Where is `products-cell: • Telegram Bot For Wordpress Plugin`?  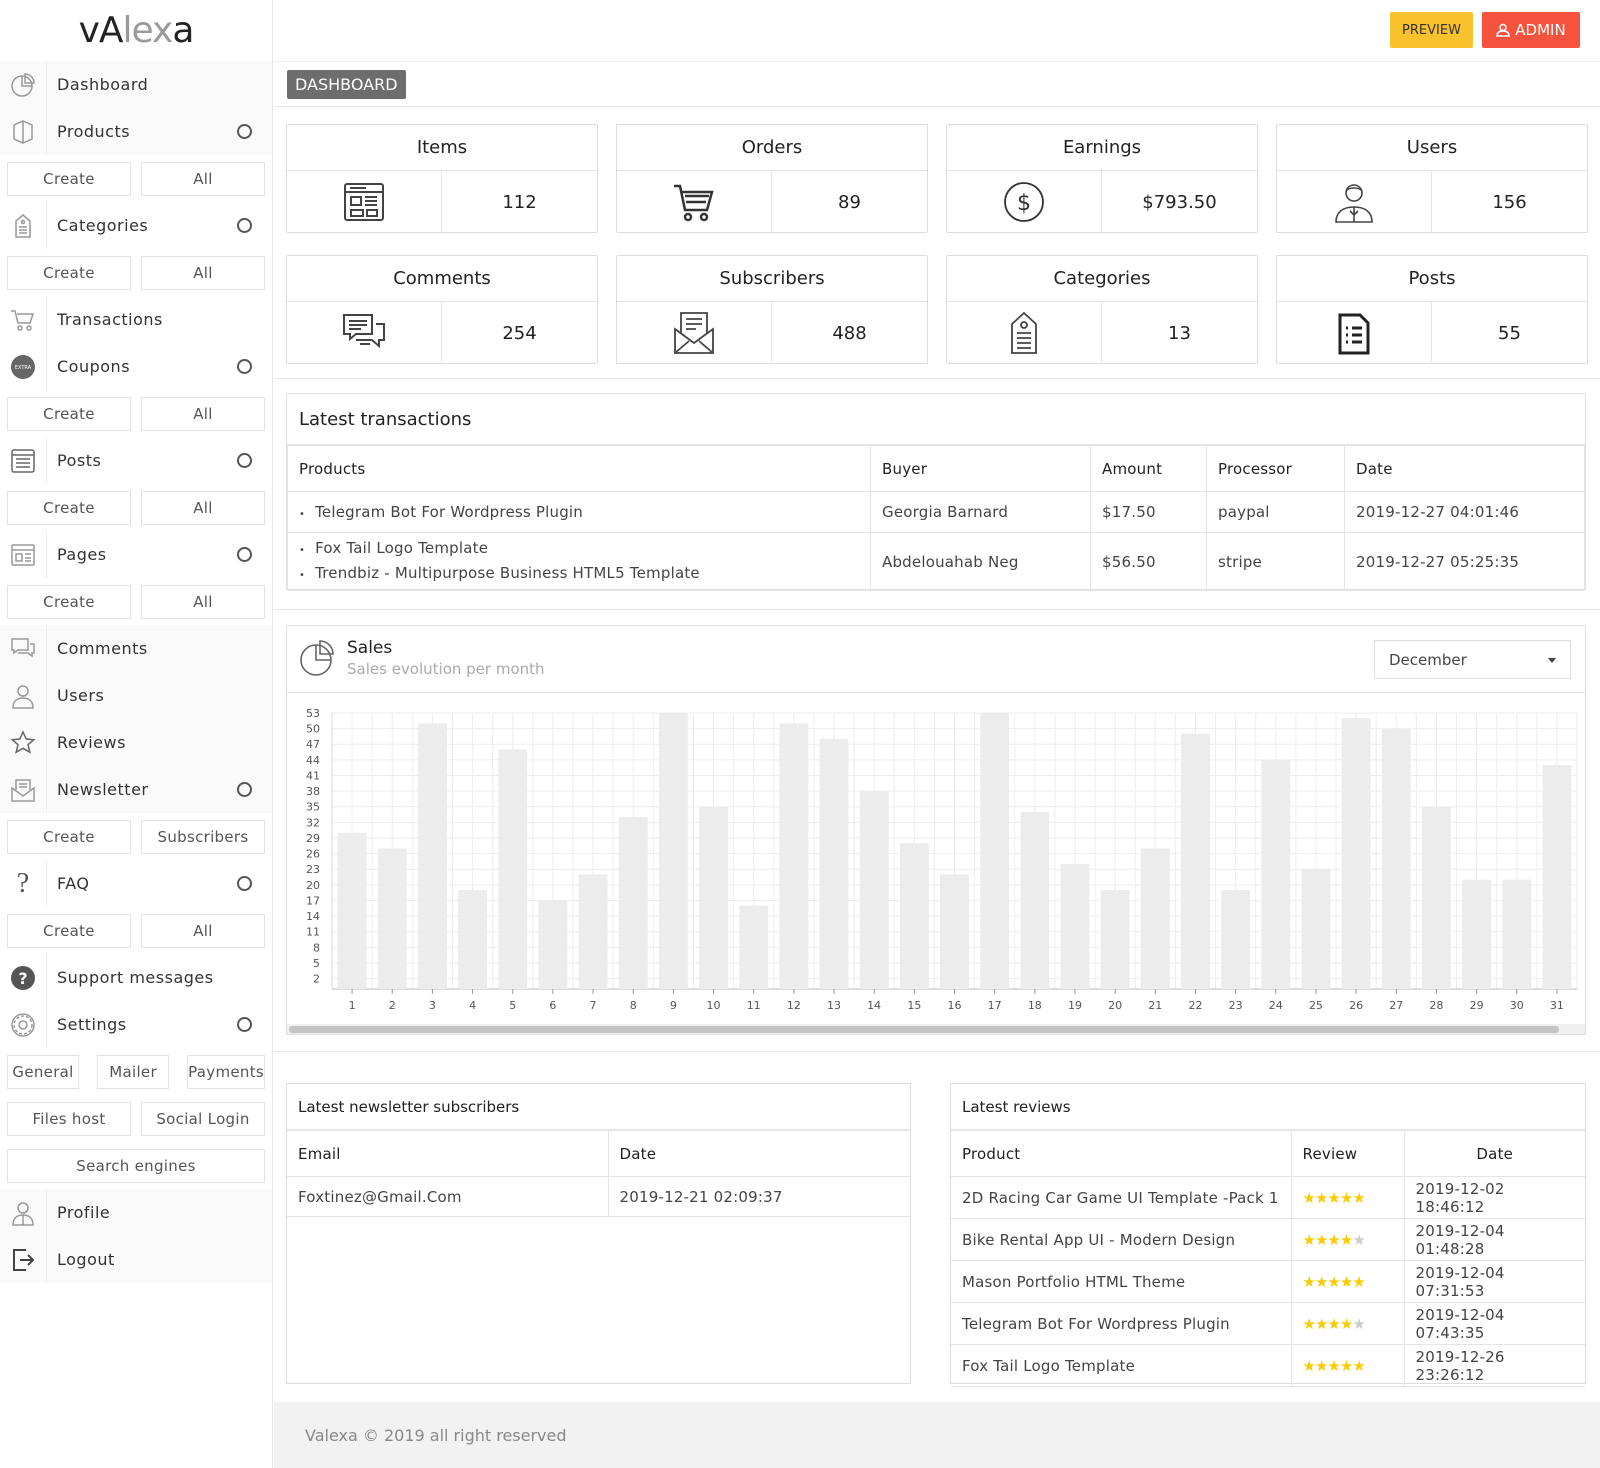
products-cell: • Telegram Bot For Wordpress Plugin is located at coordinates (579, 512).